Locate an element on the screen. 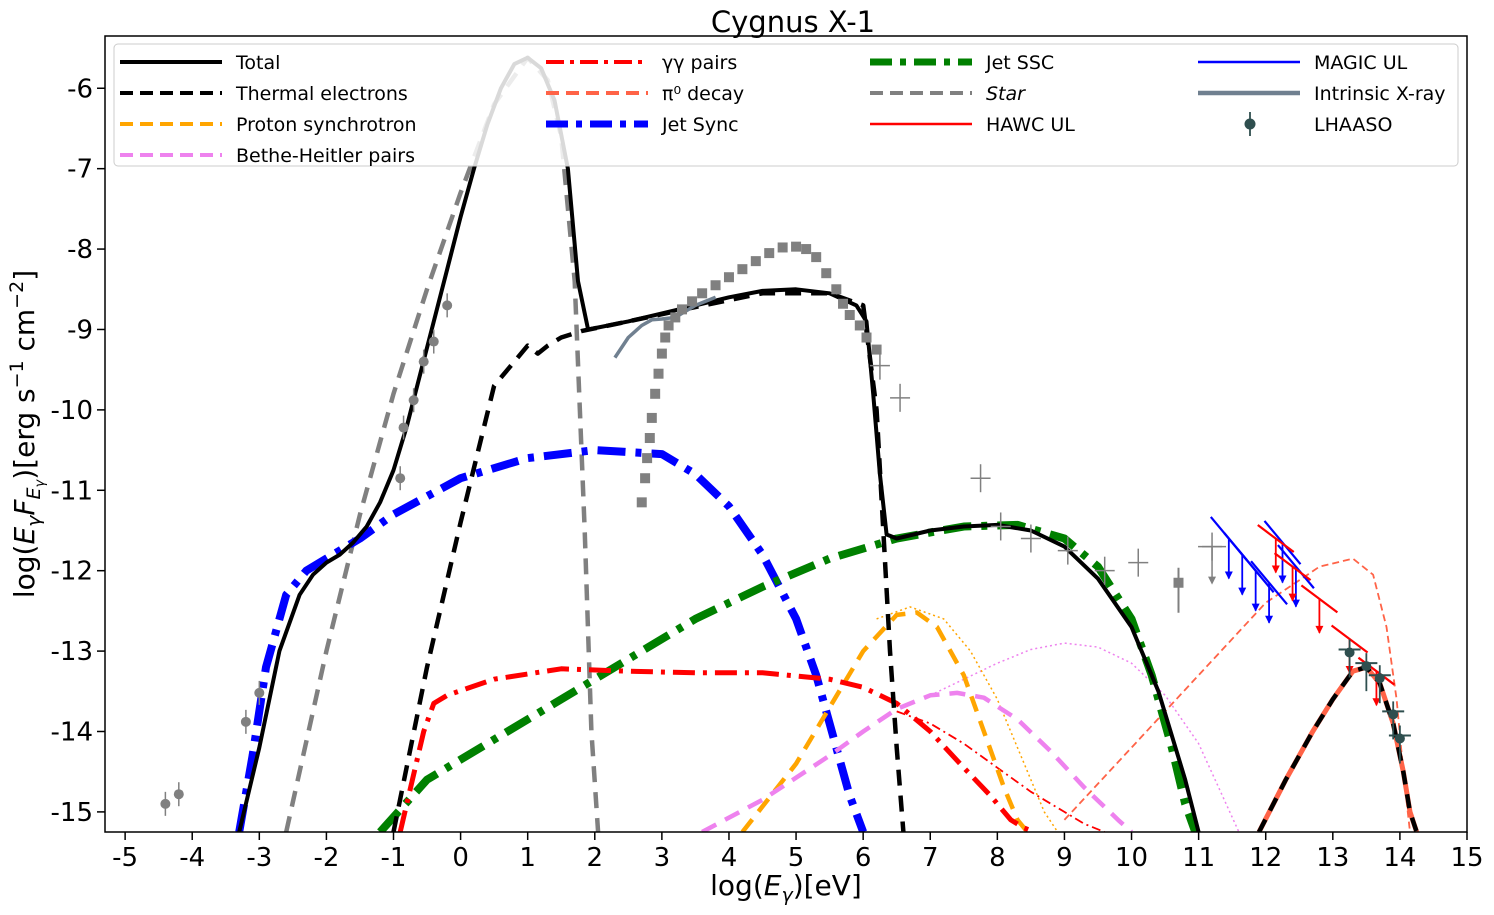 This screenshot has width=1494, height=915. y-tick-label: -14 is located at coordinates (72, 732).